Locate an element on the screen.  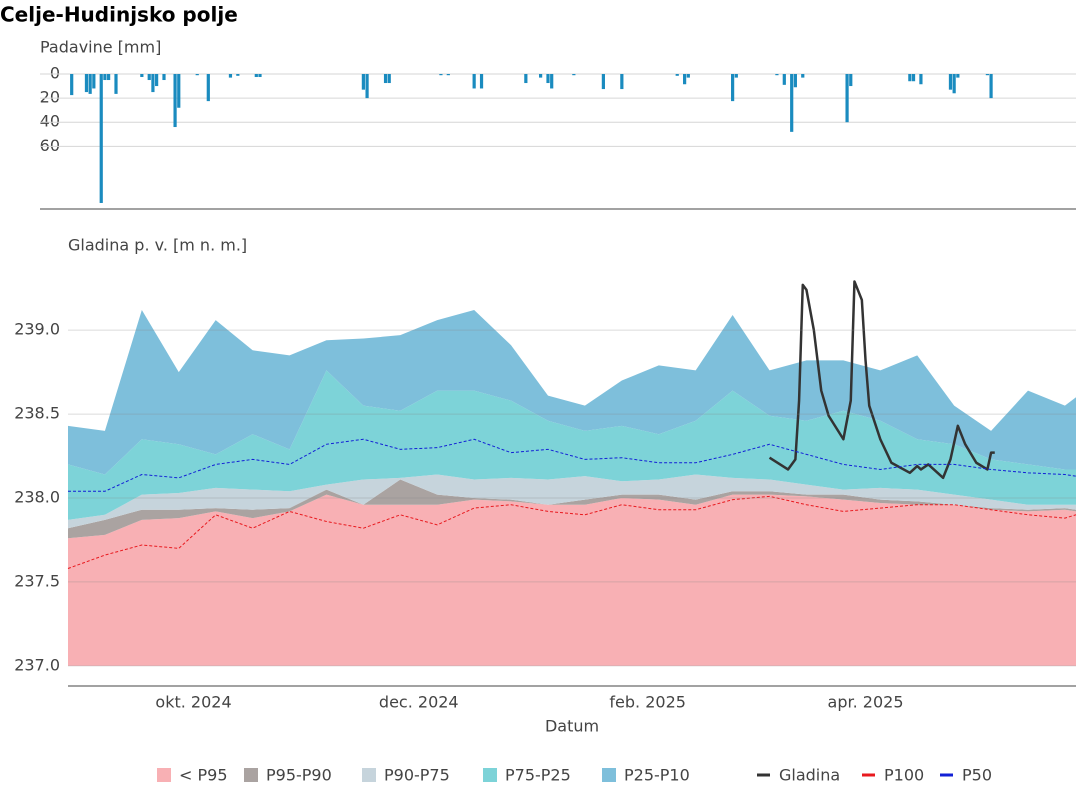
x-axis-title: Datum is located at coordinates (572, 726).